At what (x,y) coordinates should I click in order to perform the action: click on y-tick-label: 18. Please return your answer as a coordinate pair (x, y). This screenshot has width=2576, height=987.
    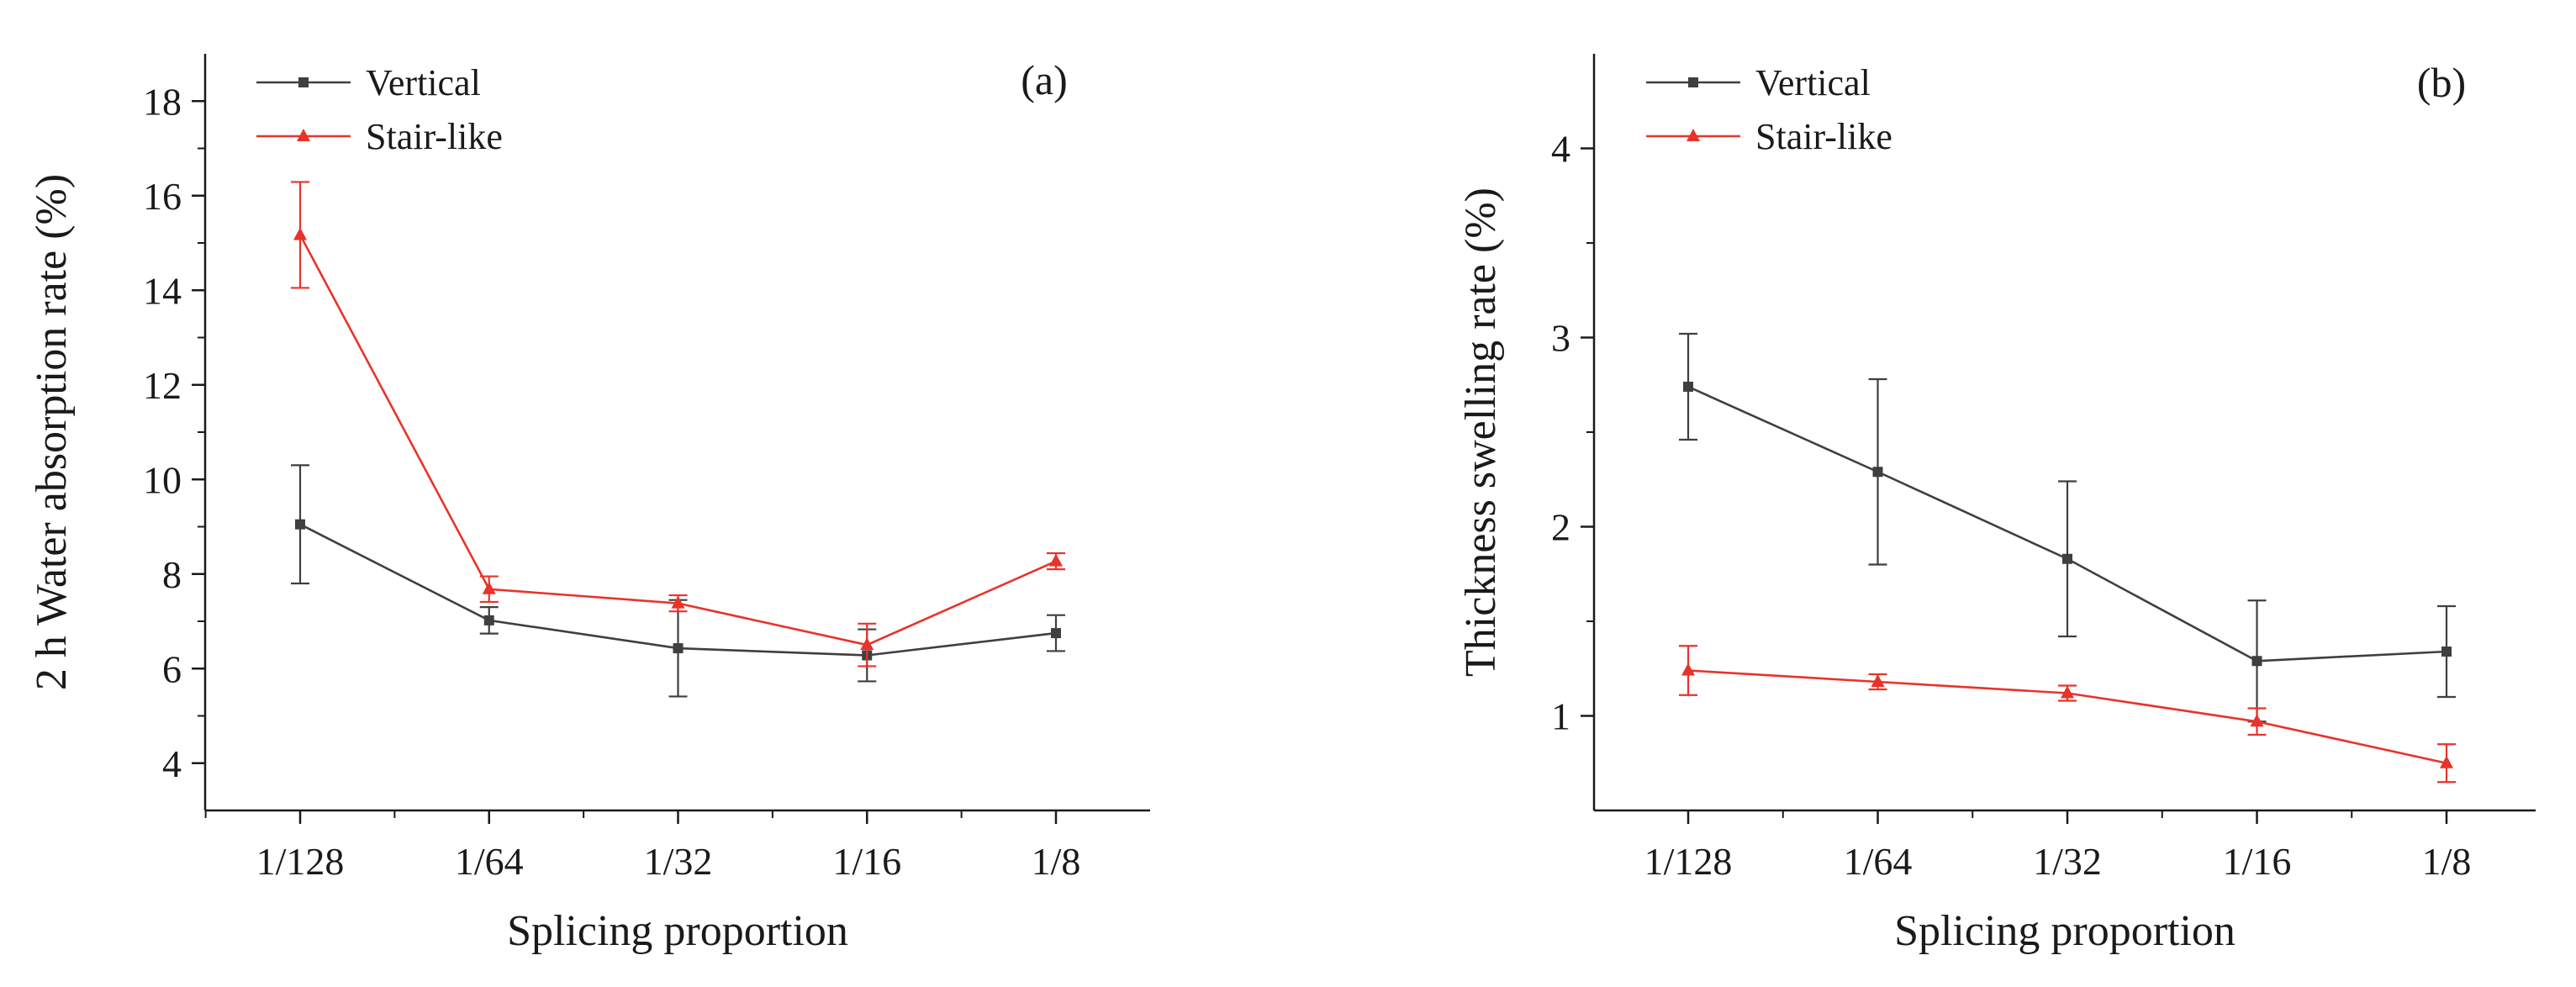
    Looking at the image, I should click on (162, 102).